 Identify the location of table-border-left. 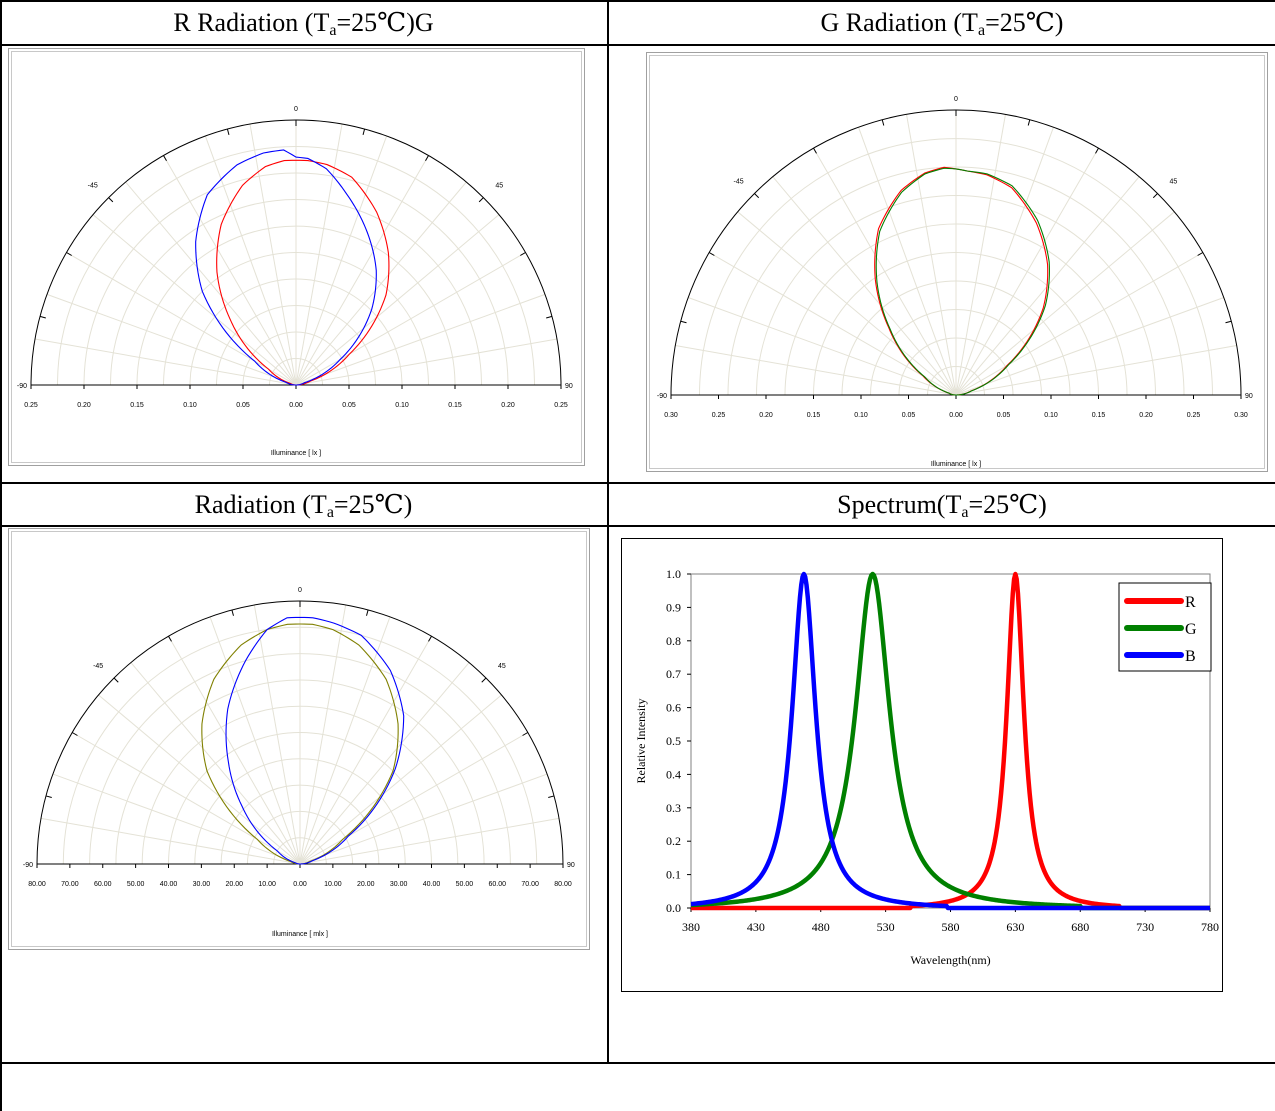
(1, 555).